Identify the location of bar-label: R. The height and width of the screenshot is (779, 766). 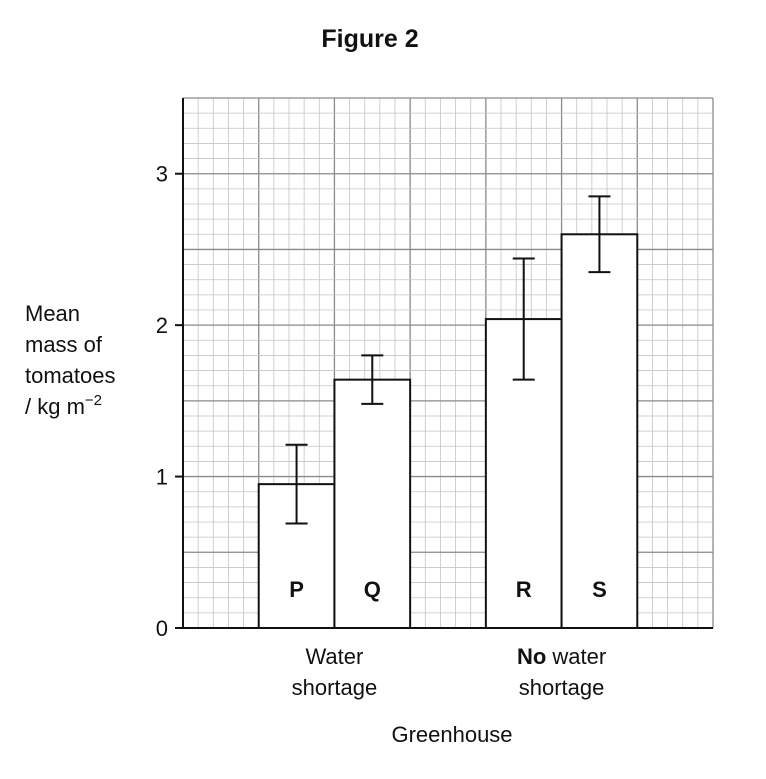
(524, 589).